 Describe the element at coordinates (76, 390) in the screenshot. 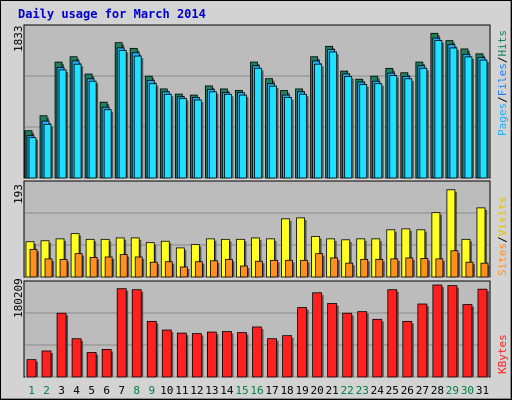

I see `day-tick-label: 4` at that location.